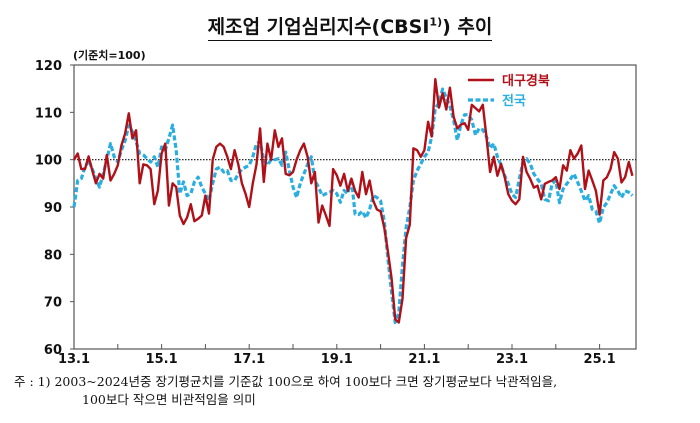 Image resolution: width=700 pixels, height=423 pixels. I want to click on y-tick-label: 110, so click(48, 113).